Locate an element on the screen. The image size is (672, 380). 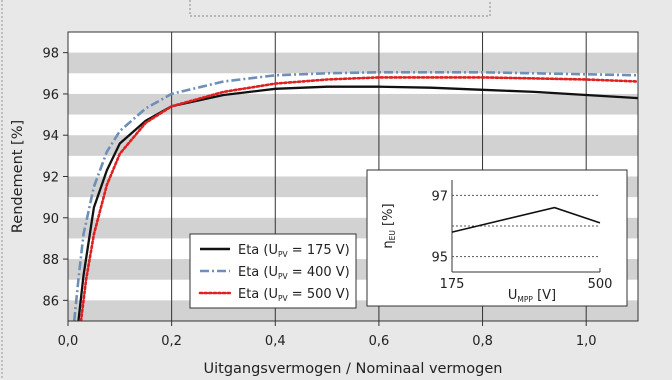
y-tick-label: 94 is located at coordinates (50, 136).